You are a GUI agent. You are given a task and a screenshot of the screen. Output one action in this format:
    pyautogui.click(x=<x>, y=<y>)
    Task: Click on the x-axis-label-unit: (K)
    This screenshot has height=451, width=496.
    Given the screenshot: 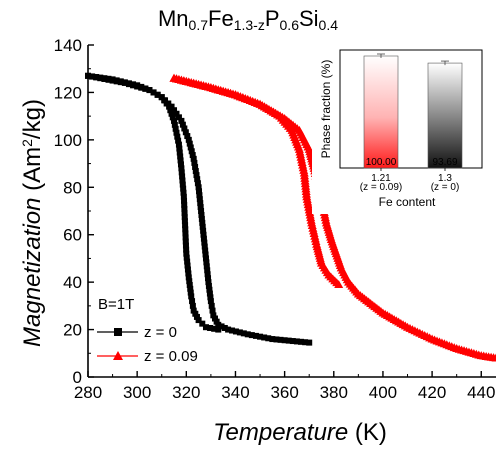 What is the action you would take?
    pyautogui.click(x=367, y=432)
    